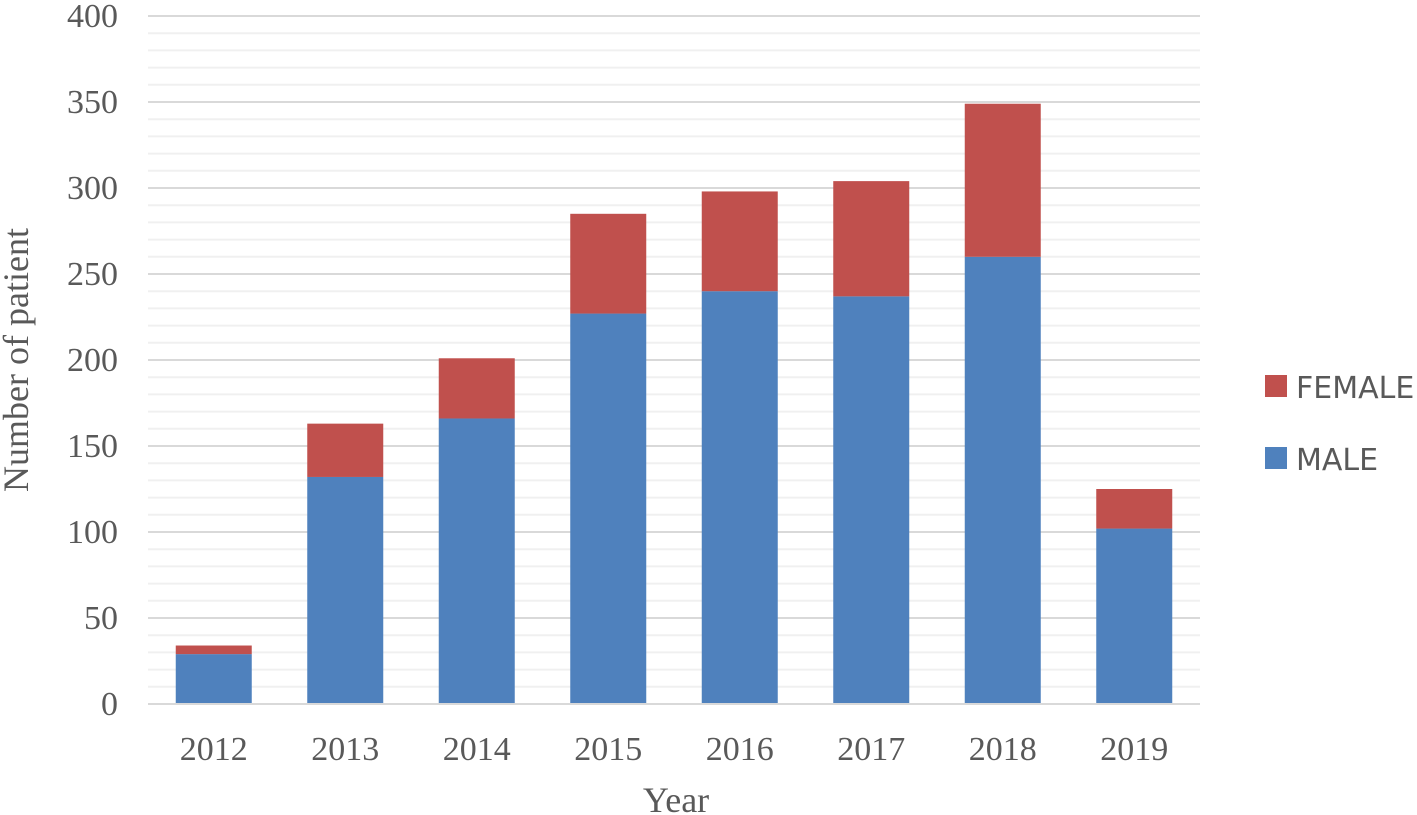  Describe the element at coordinates (1134, 749) in the screenshot. I see `x-tick-label: 2019` at that location.